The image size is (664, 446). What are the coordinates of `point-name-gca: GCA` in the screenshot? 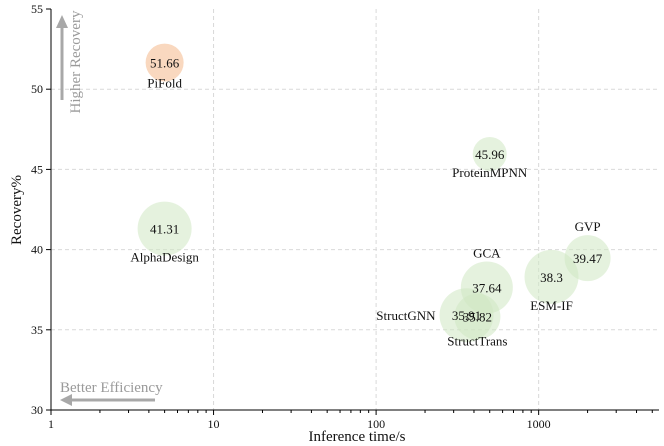 It's located at (487, 252).